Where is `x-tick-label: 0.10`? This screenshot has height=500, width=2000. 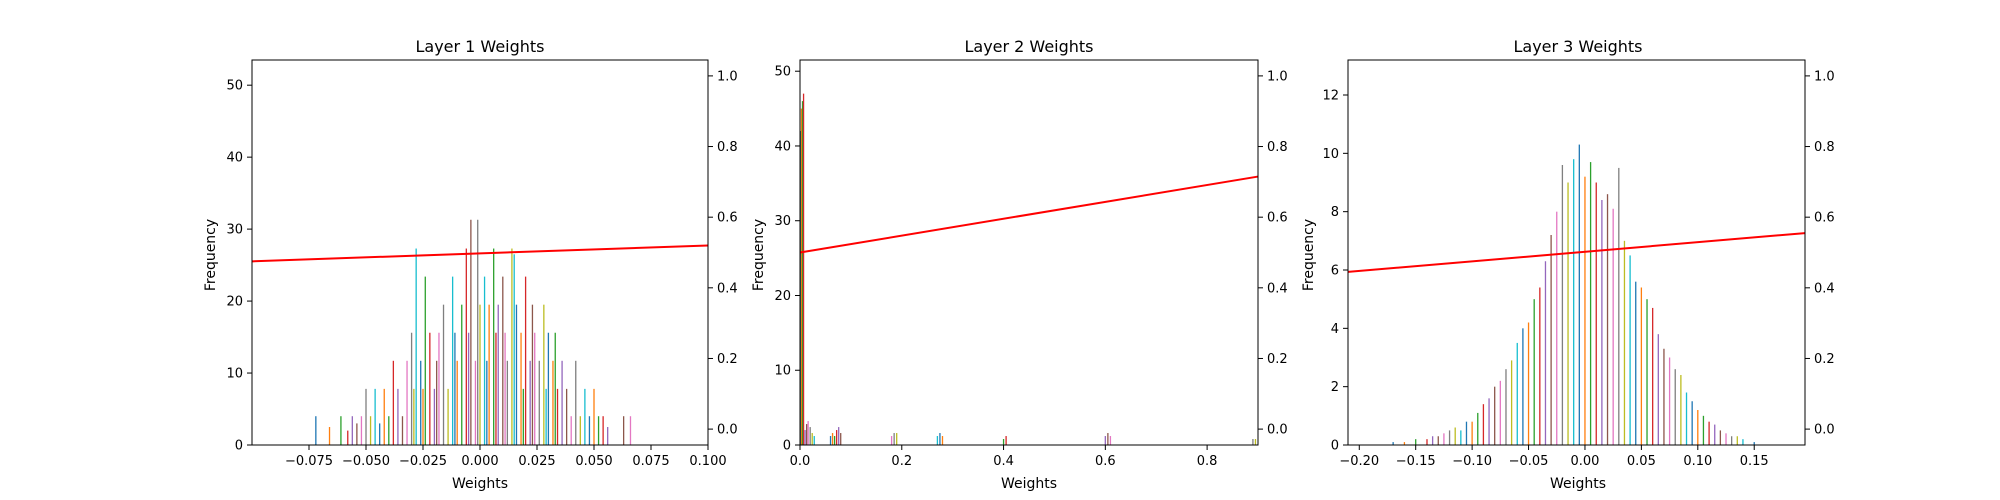
x-tick-label: 0.10 is located at coordinates (1697, 461).